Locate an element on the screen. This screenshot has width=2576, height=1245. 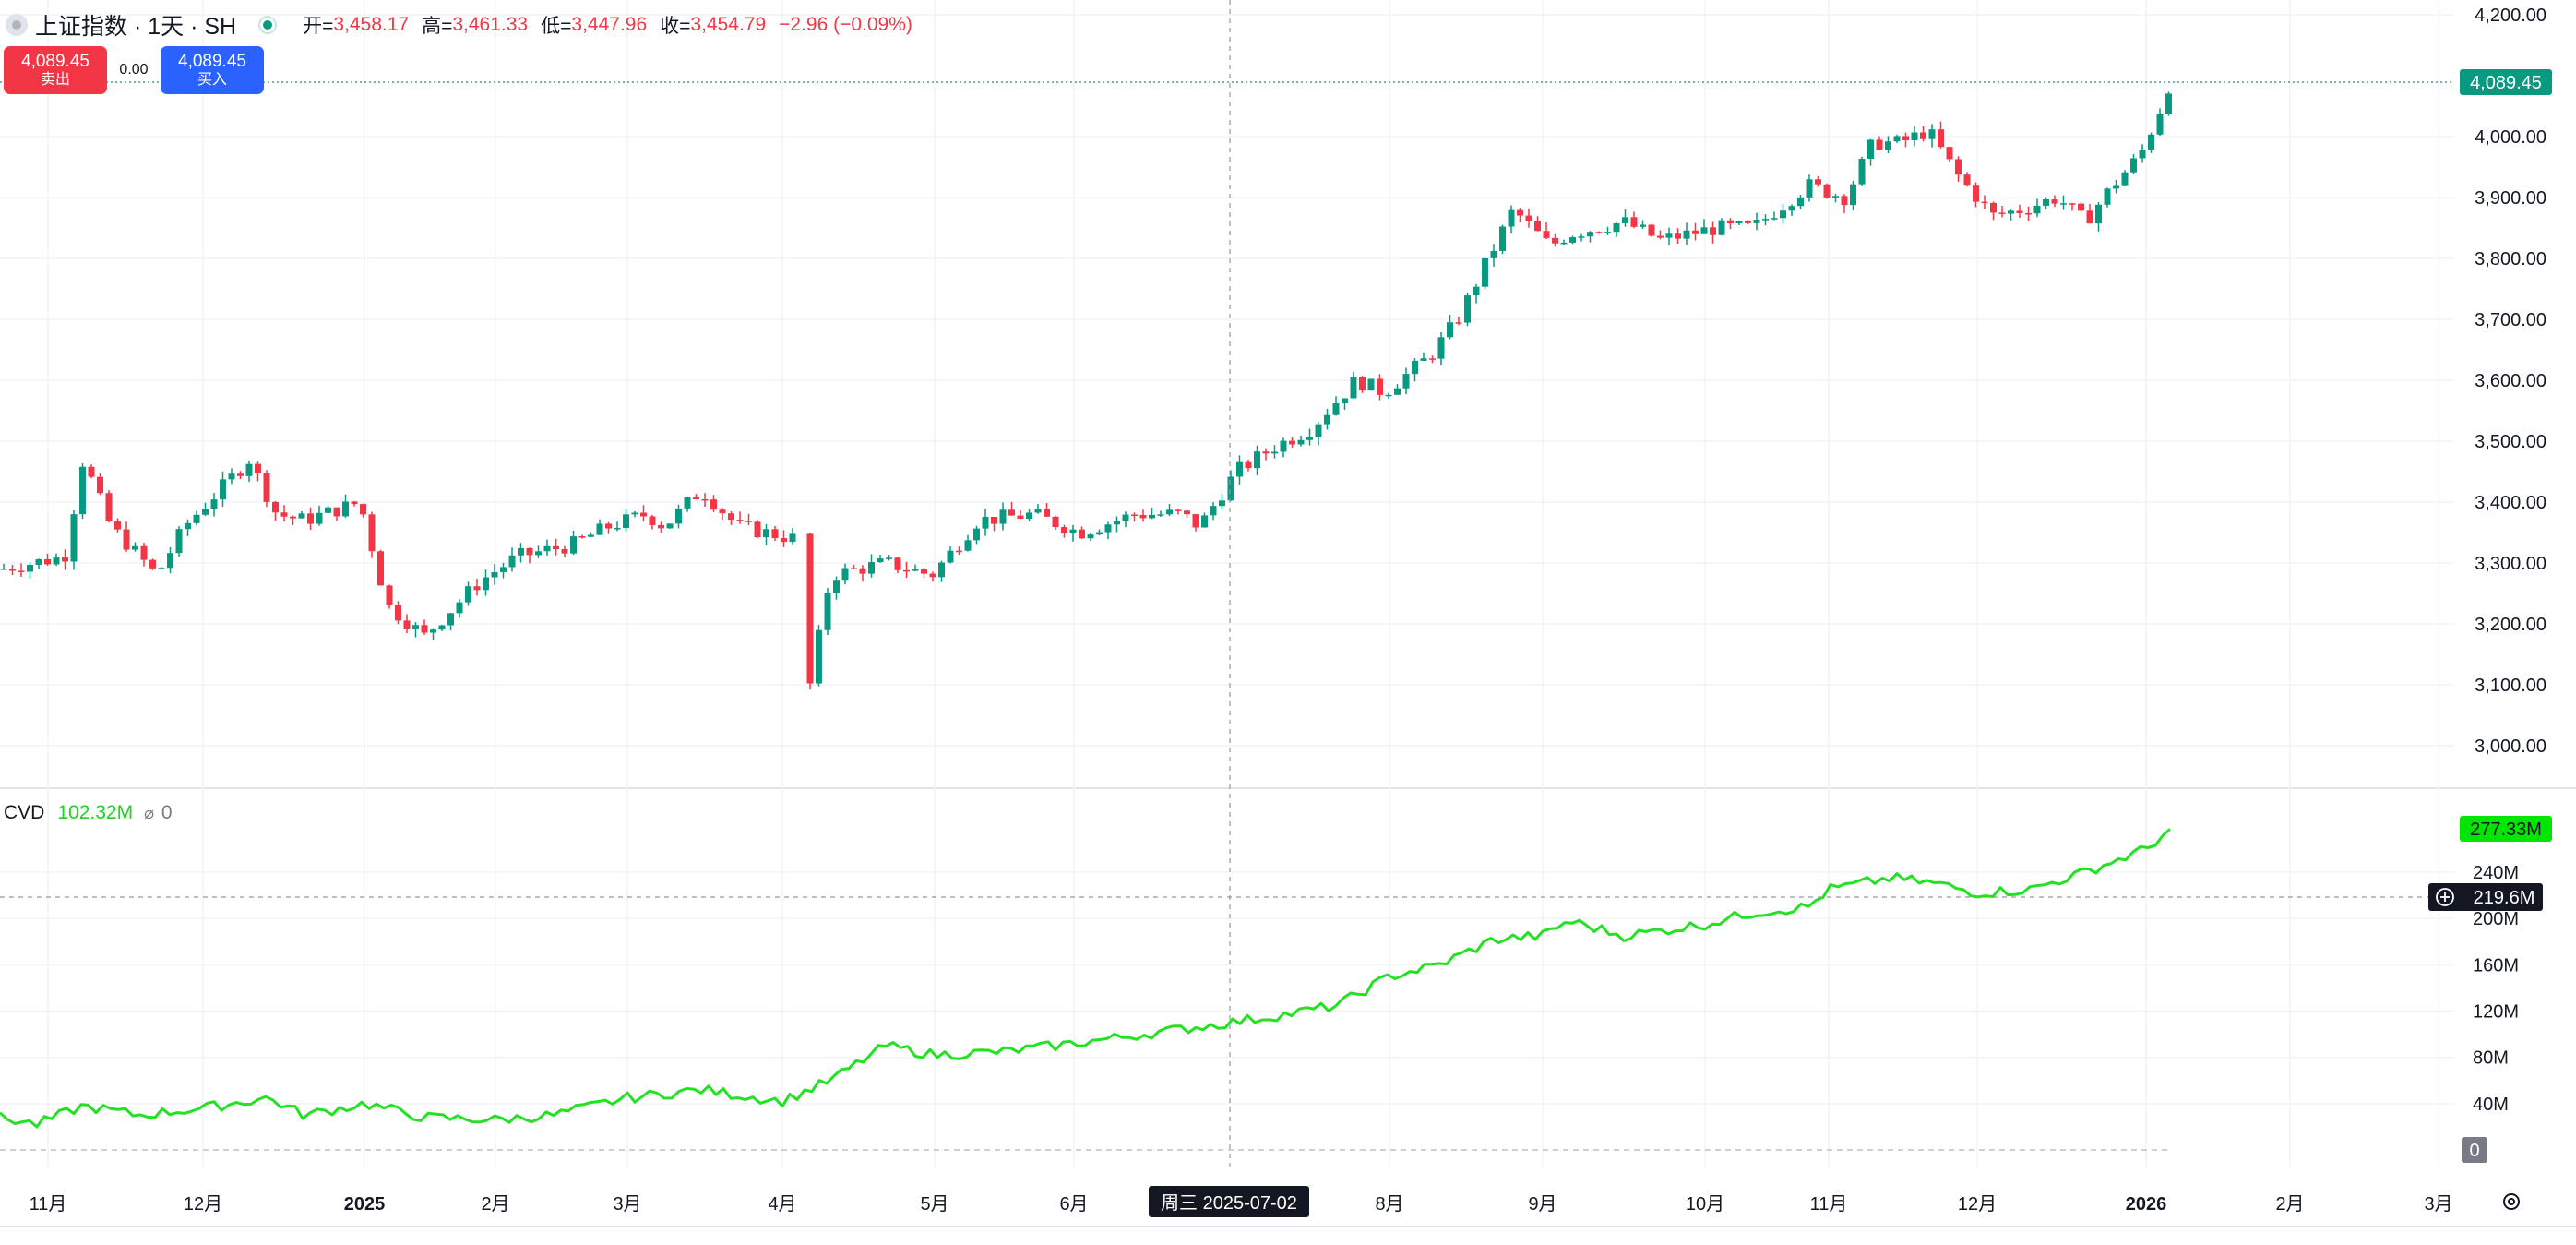
price-tick-label: 3,900.00 is located at coordinates (2510, 198).